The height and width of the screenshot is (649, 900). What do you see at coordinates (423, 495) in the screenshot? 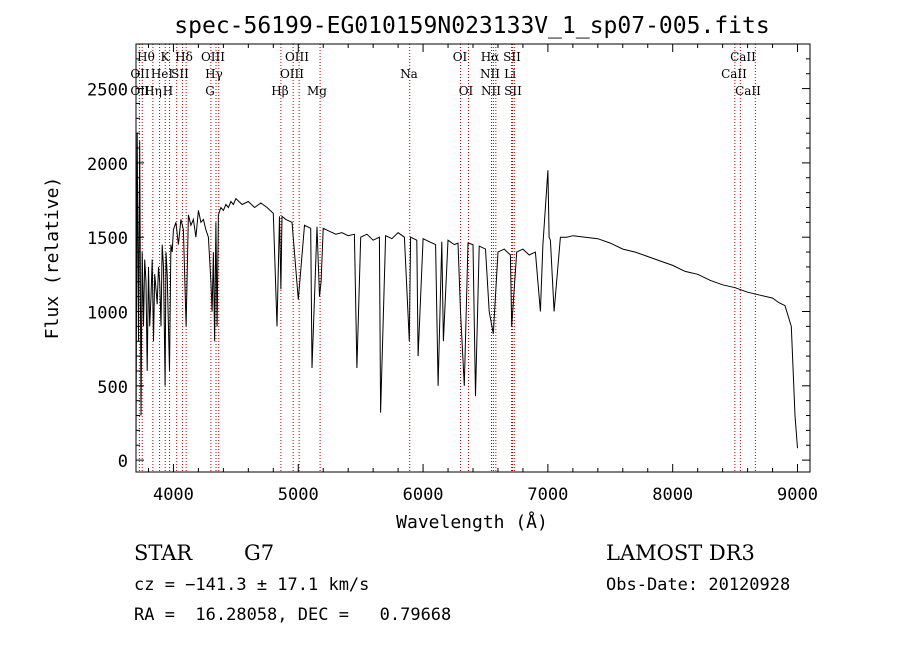
I see `x-tick-label: 6000` at bounding box center [423, 495].